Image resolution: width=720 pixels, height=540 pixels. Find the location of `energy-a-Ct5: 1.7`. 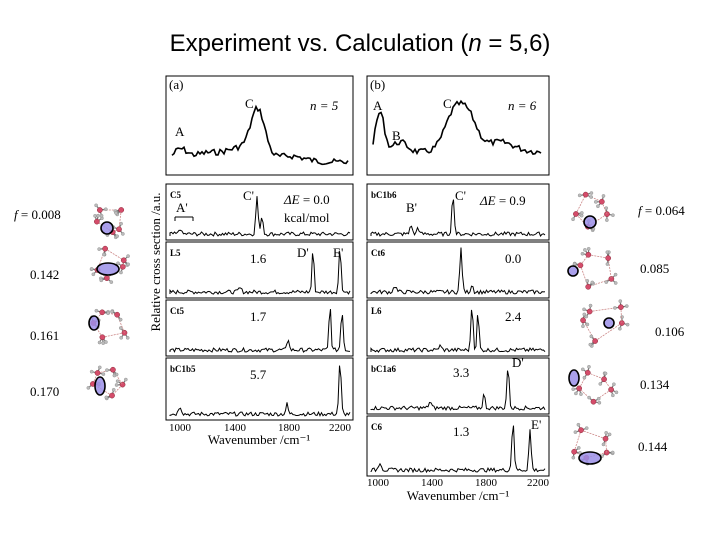

energy-a-Ct5: 1.7 is located at coordinates (258, 316).